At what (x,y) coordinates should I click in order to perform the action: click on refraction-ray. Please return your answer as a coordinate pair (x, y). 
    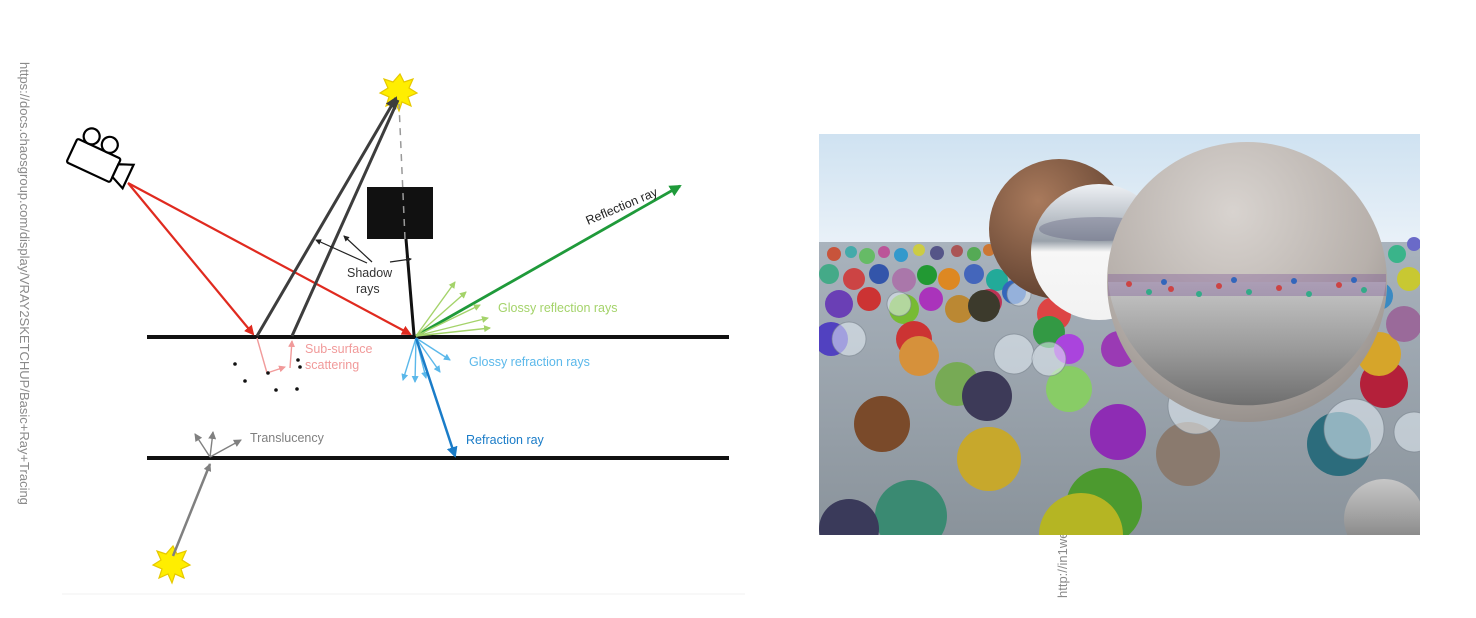
    Looking at the image, I should click on (436, 397).